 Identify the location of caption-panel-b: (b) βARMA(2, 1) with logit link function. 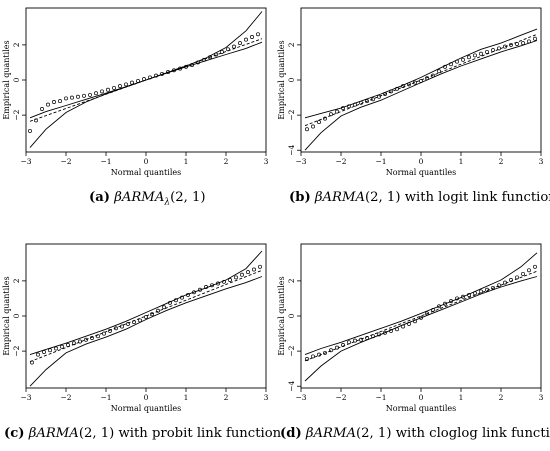
(419, 197).